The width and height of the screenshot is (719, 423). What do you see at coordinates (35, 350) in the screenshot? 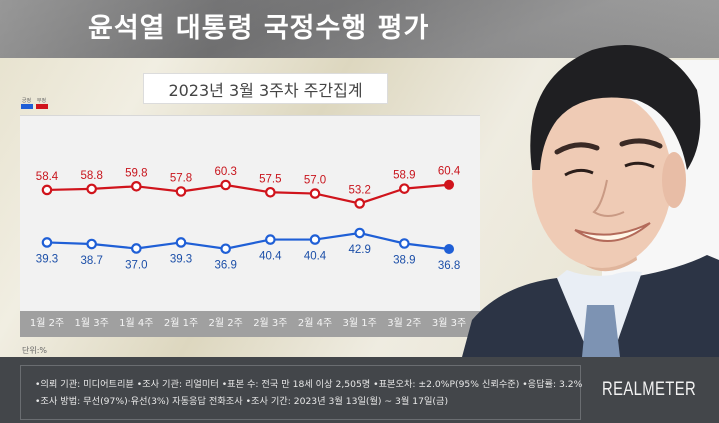
I see `unit-label: 단위:%` at bounding box center [35, 350].